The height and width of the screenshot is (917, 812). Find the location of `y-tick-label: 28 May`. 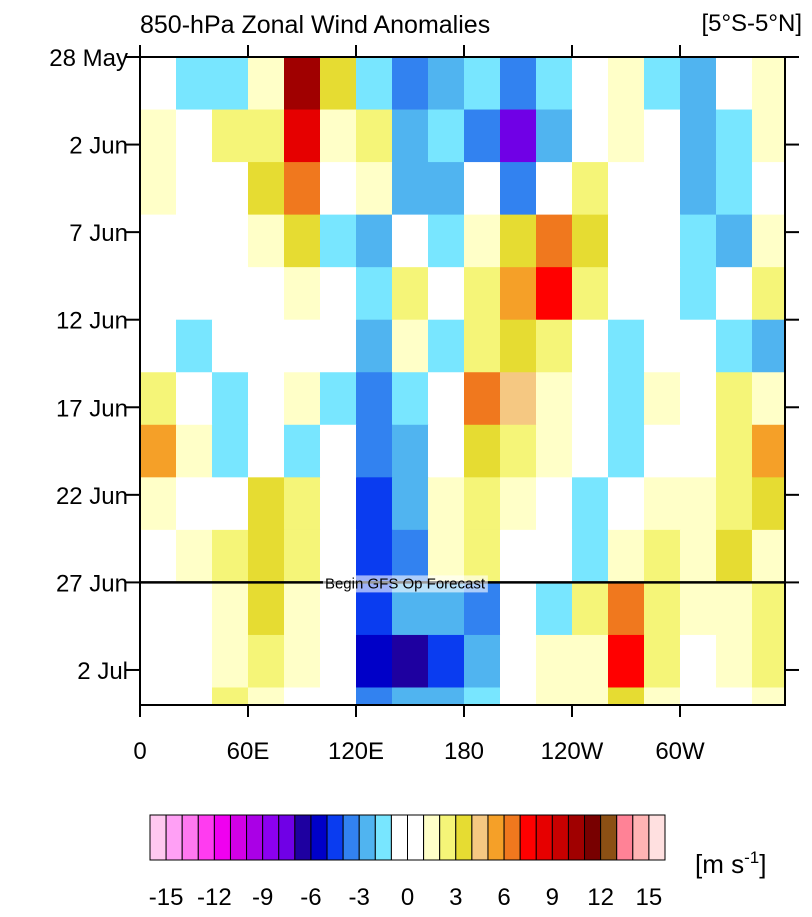

y-tick-label: 28 May is located at coordinates (88, 58).